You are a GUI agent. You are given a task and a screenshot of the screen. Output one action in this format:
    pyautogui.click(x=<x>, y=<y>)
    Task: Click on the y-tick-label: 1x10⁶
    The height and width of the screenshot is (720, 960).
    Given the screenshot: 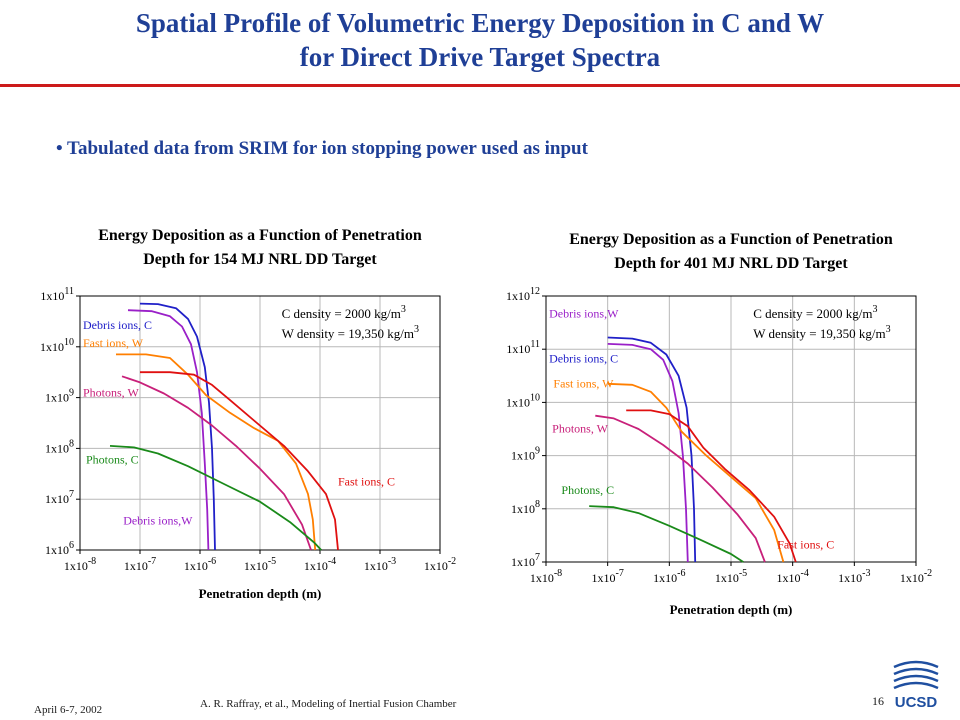 What is the action you would take?
    pyautogui.click(x=59, y=548)
    